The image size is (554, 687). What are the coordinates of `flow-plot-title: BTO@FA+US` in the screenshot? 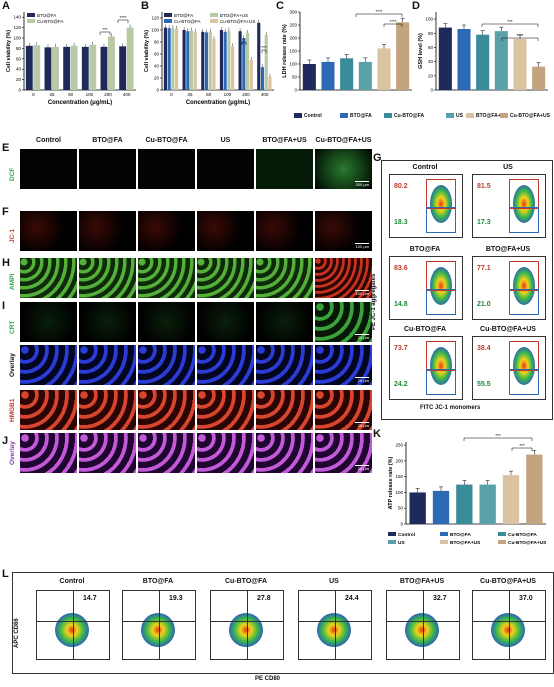 It's located at (422, 581).